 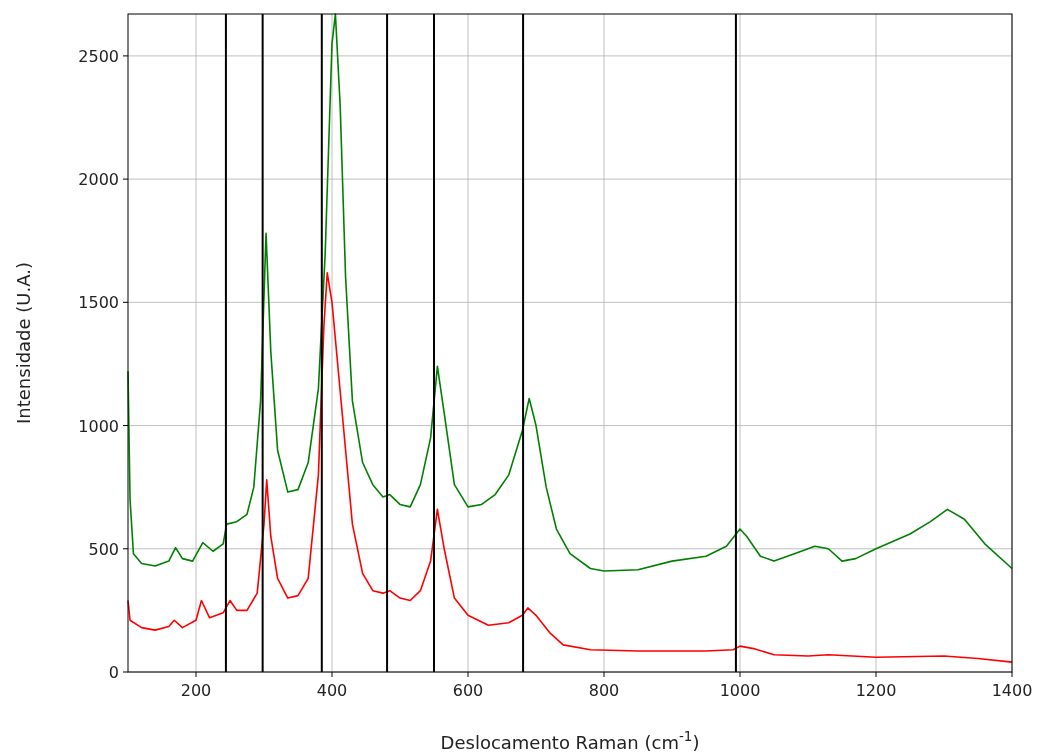 I want to click on x-tick-label: 400, so click(x=332, y=690).